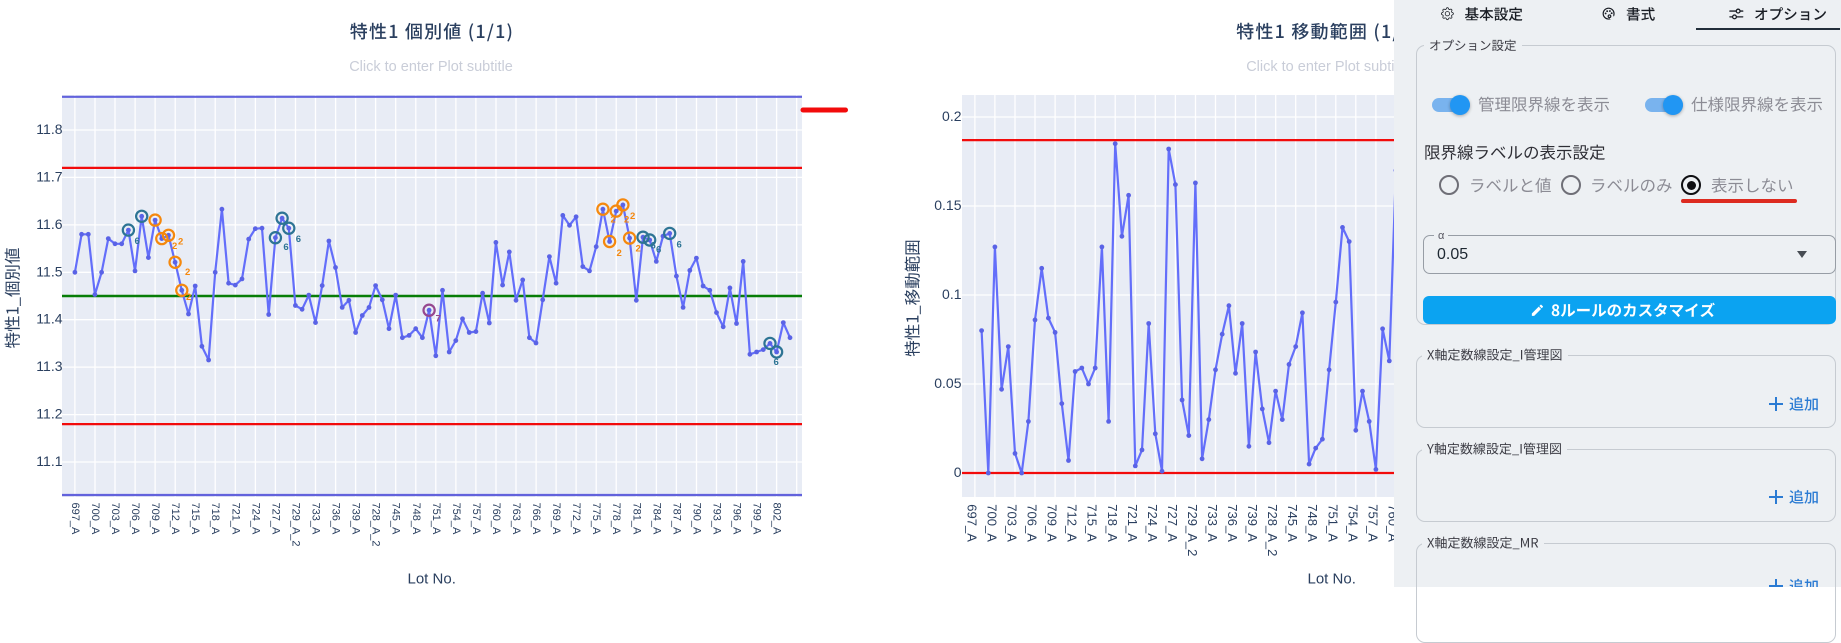 This screenshot has height=643, width=1841. I want to click on svg-text: 11.4, so click(49, 319).